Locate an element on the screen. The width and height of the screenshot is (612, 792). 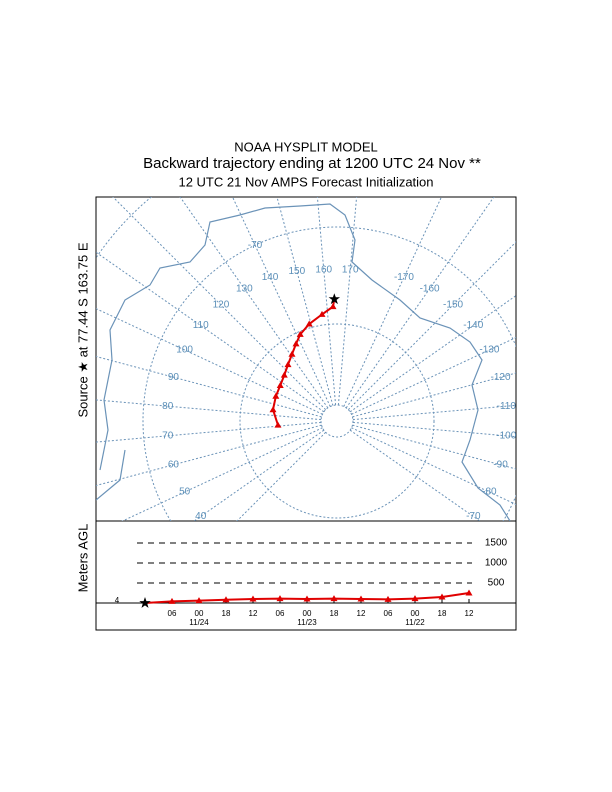
pole-circle is located at coordinates (337, 421).